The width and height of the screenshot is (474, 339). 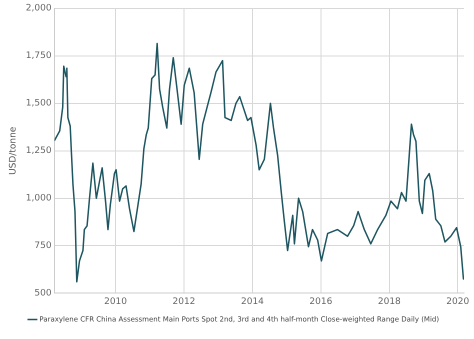 I want to click on y-axis-title: USD/tonne, so click(x=13, y=150).